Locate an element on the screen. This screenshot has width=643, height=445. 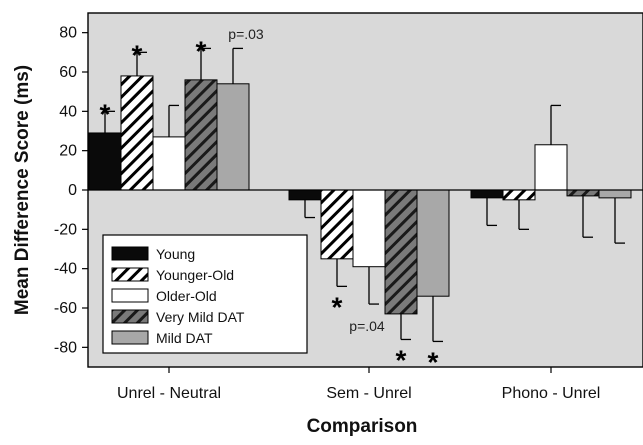
y-tick-label: -80 is located at coordinates (65, 347).